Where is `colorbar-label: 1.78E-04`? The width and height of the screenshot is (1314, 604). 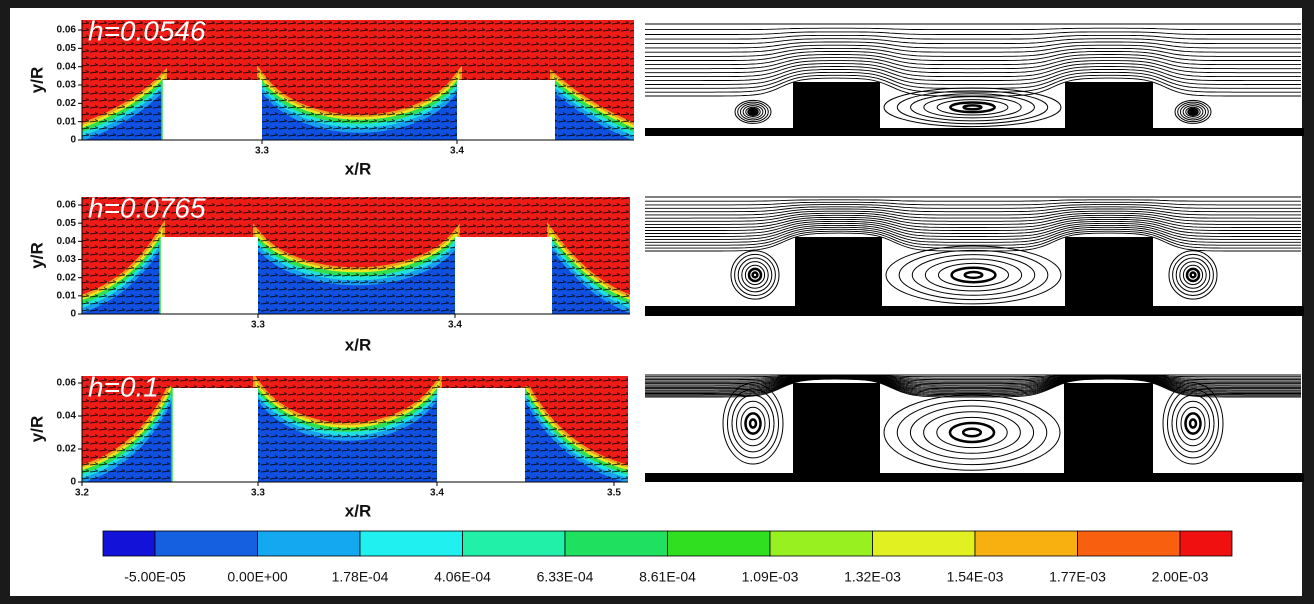 colorbar-label: 1.78E-04 is located at coordinates (360, 577).